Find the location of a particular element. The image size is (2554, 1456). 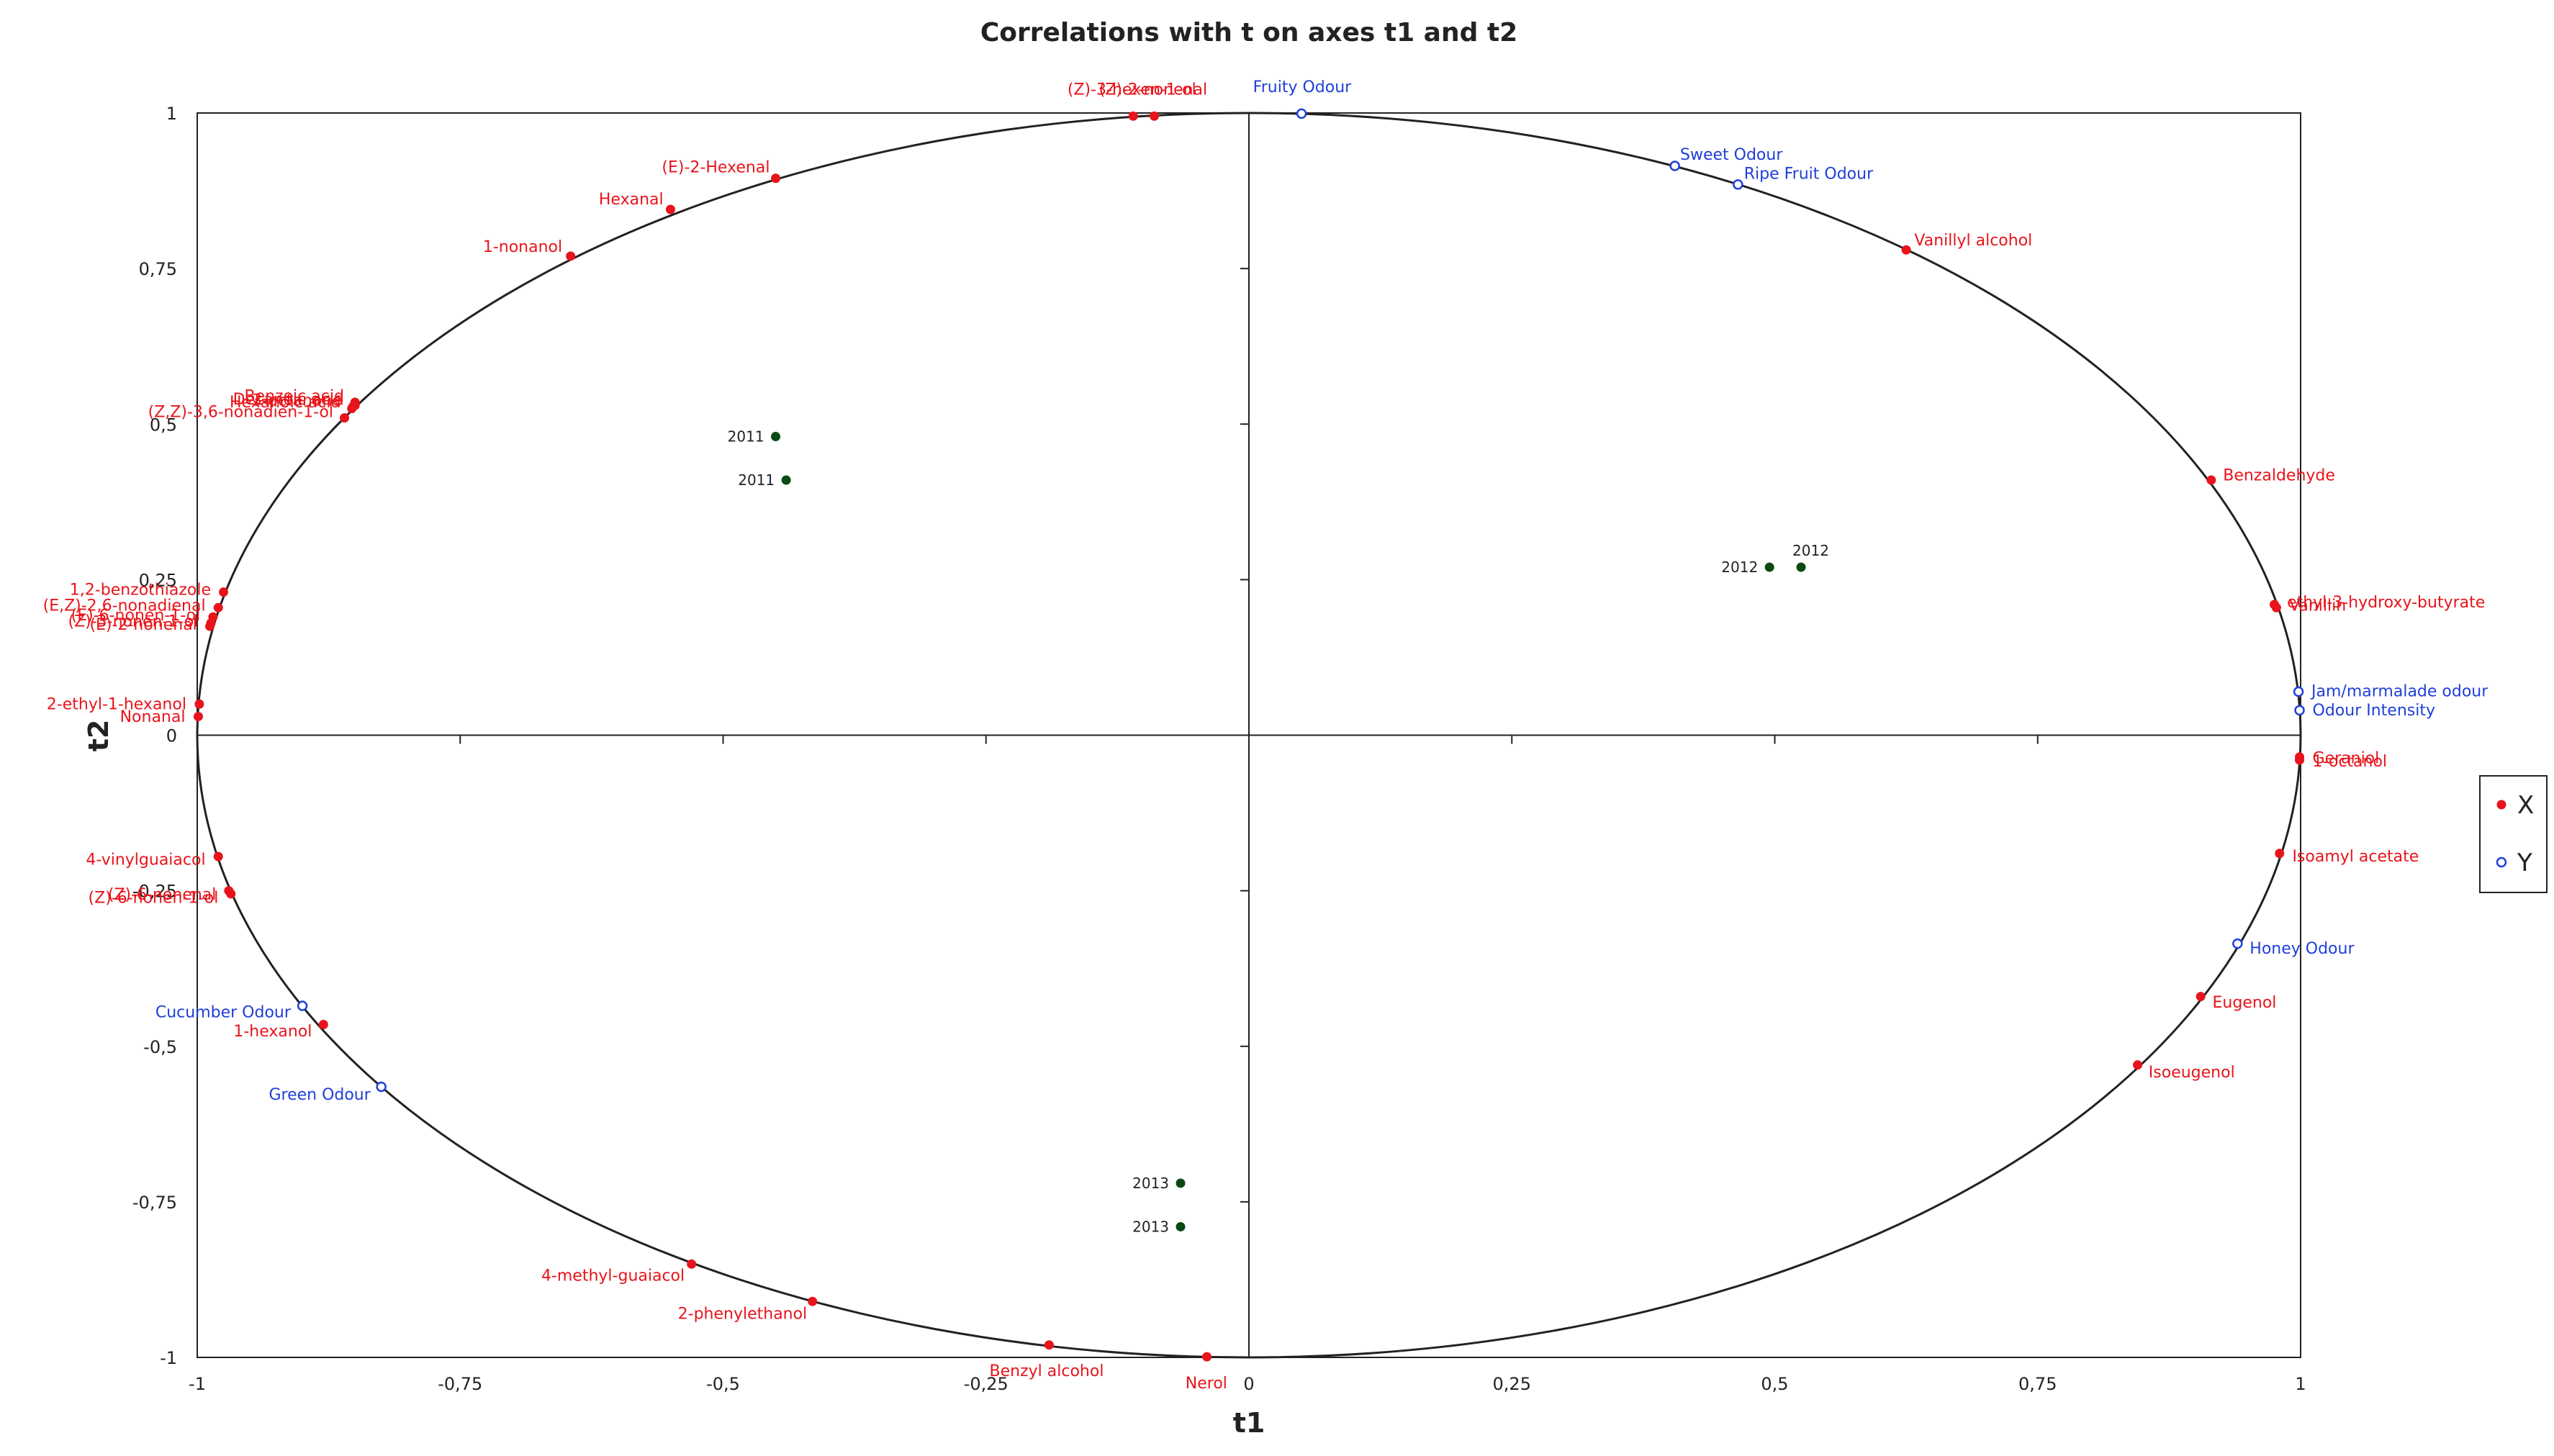

chart-title: Correlations with t on axes t1 and t2 is located at coordinates (1249, 33).